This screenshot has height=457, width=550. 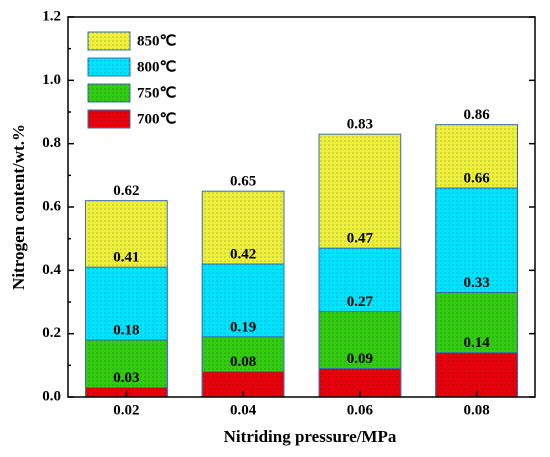 What do you see at coordinates (157, 93) in the screenshot?
I see `legend-label: 750℃` at bounding box center [157, 93].